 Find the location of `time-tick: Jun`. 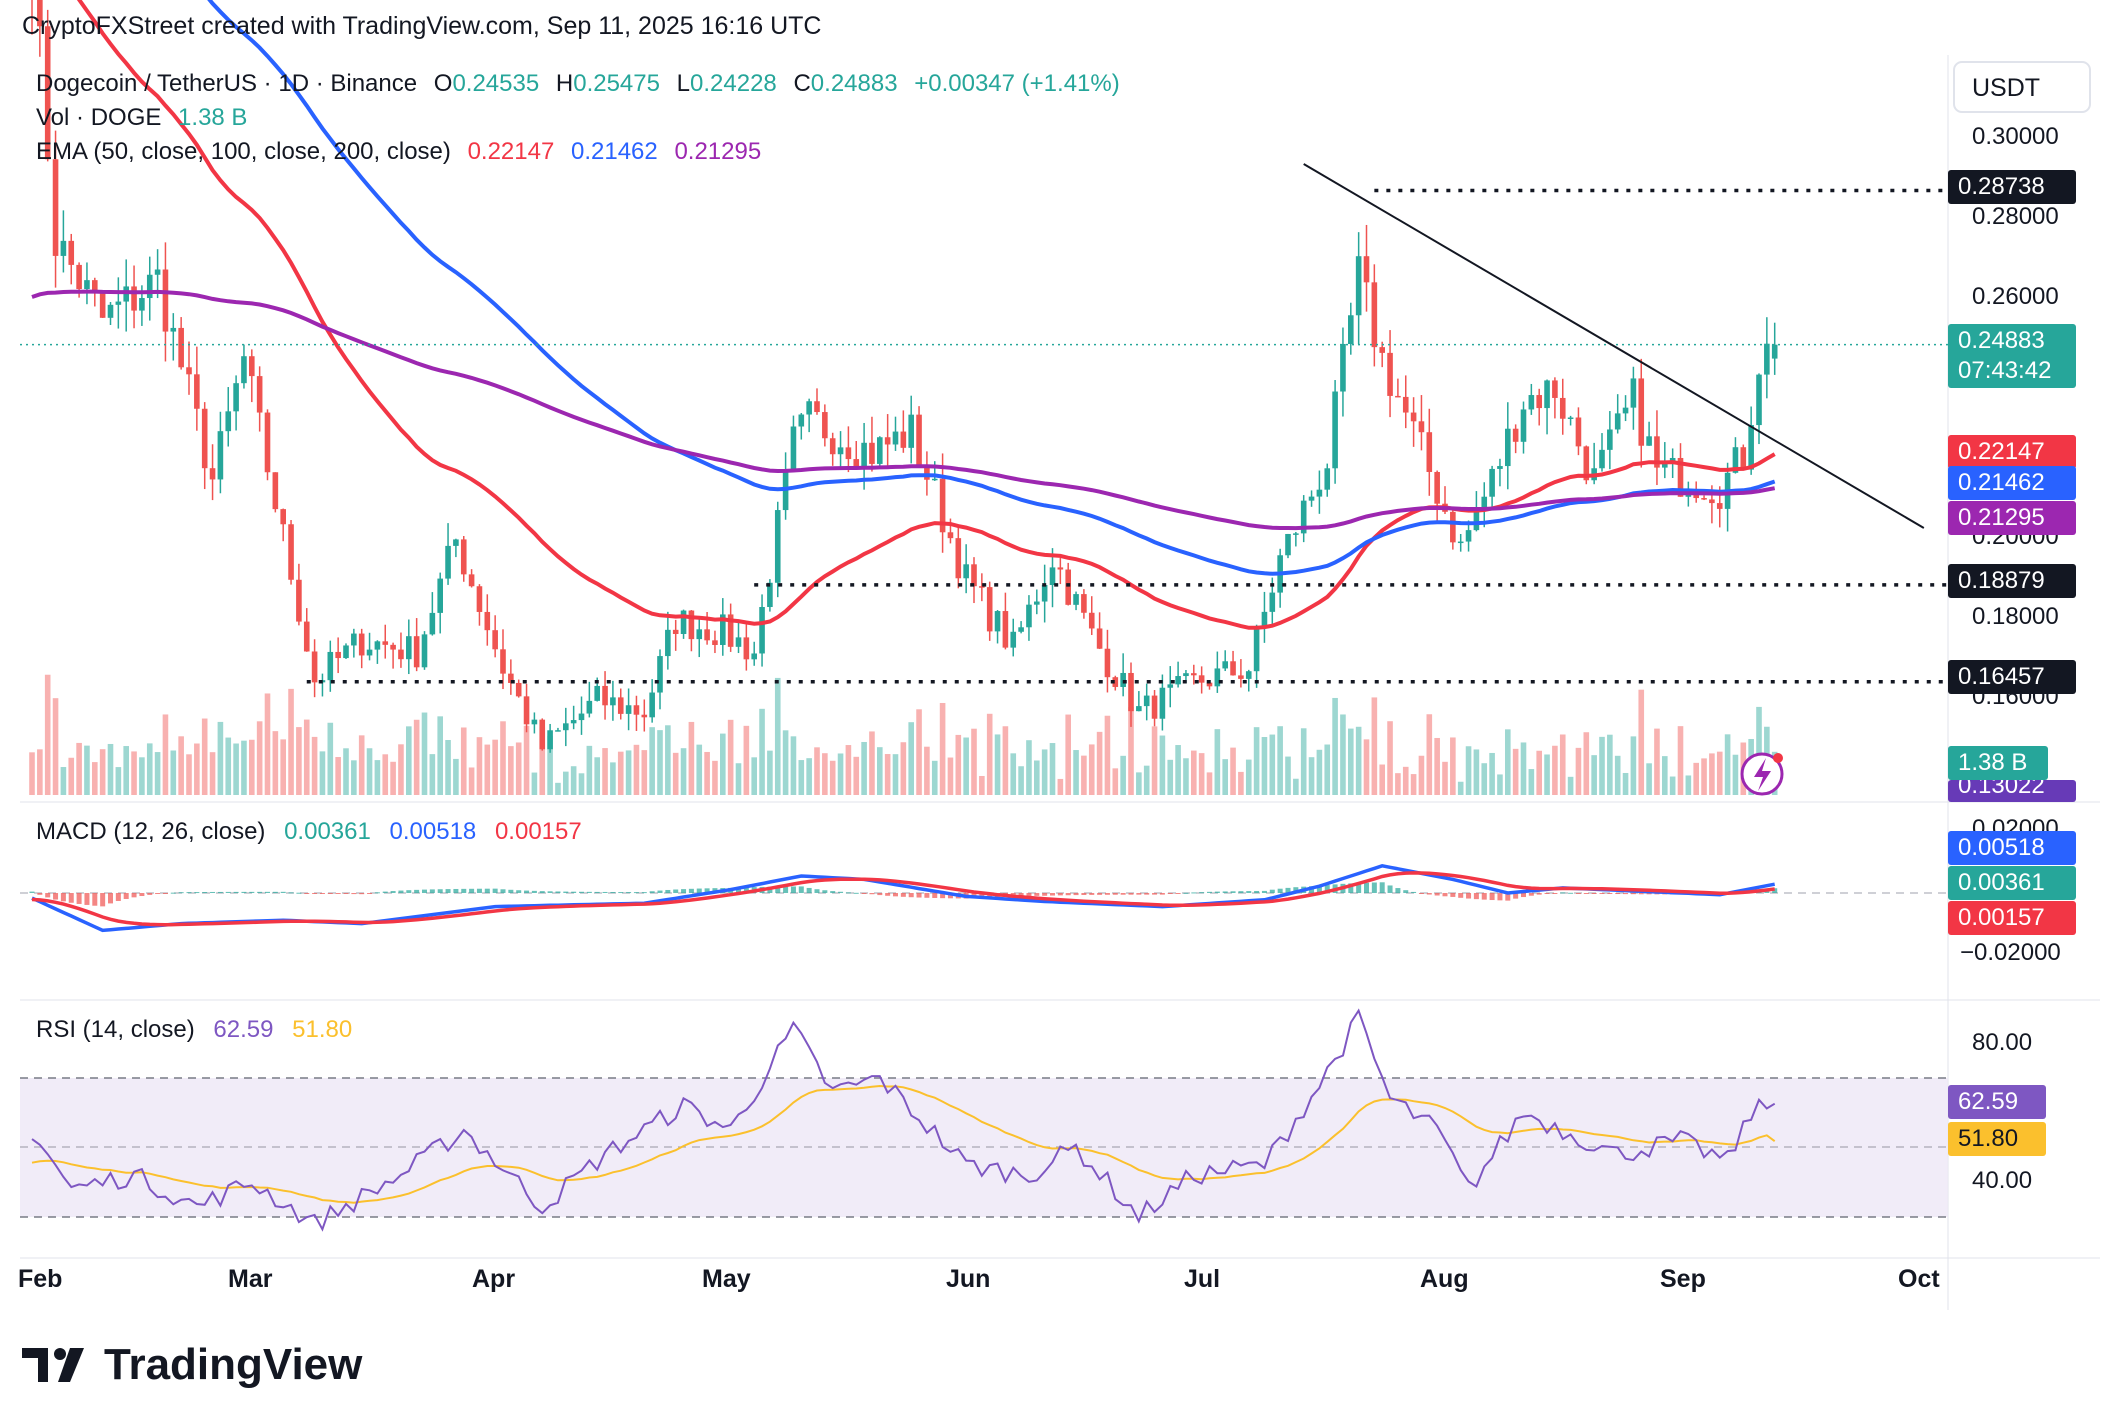

time-tick: Jun is located at coordinates (968, 1279).